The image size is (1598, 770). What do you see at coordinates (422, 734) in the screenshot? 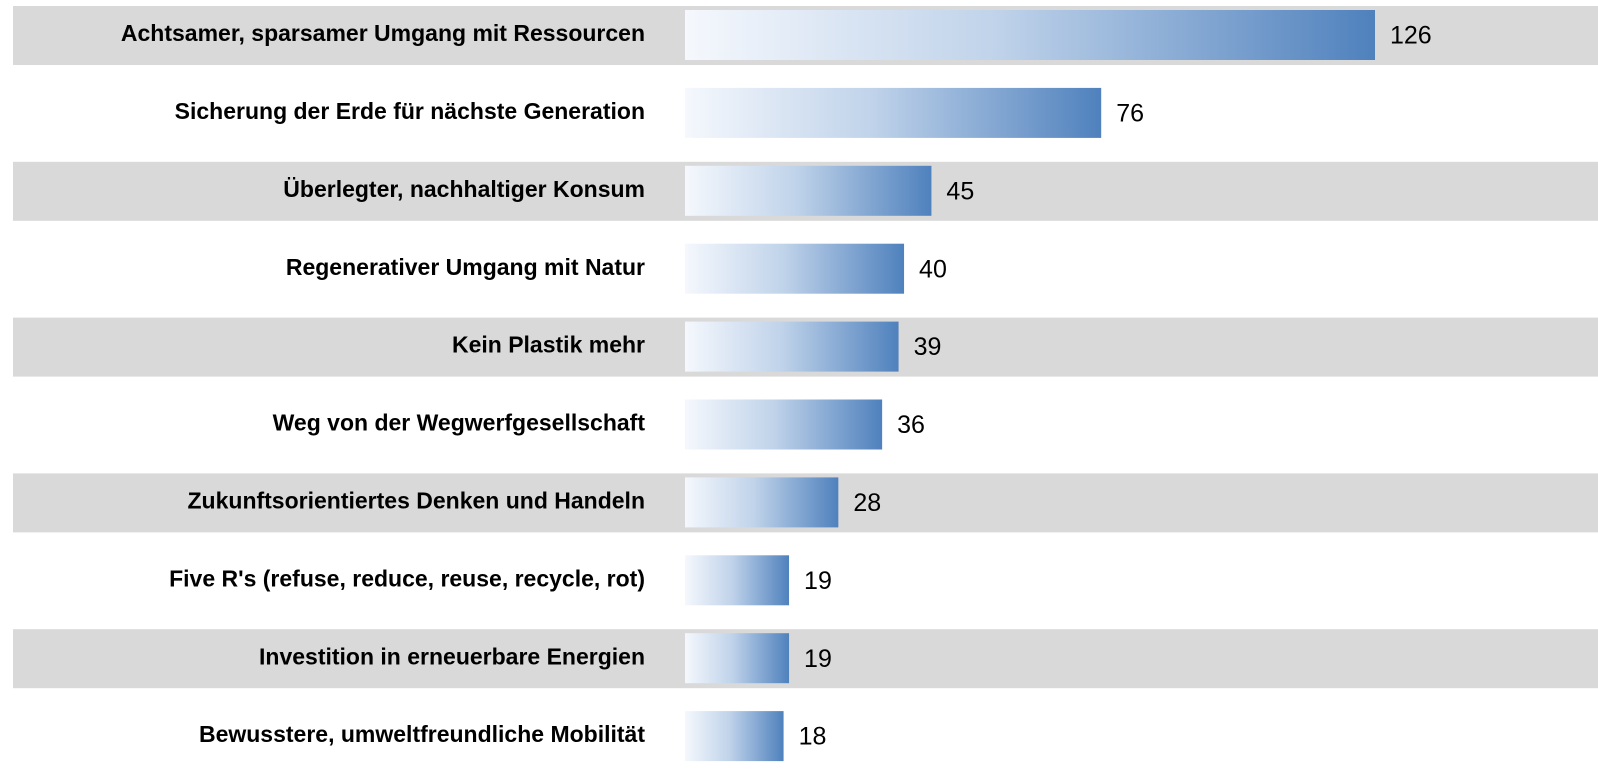
I see `category-label: Bewusstere, umweltfreundliche Mobilität` at bounding box center [422, 734].